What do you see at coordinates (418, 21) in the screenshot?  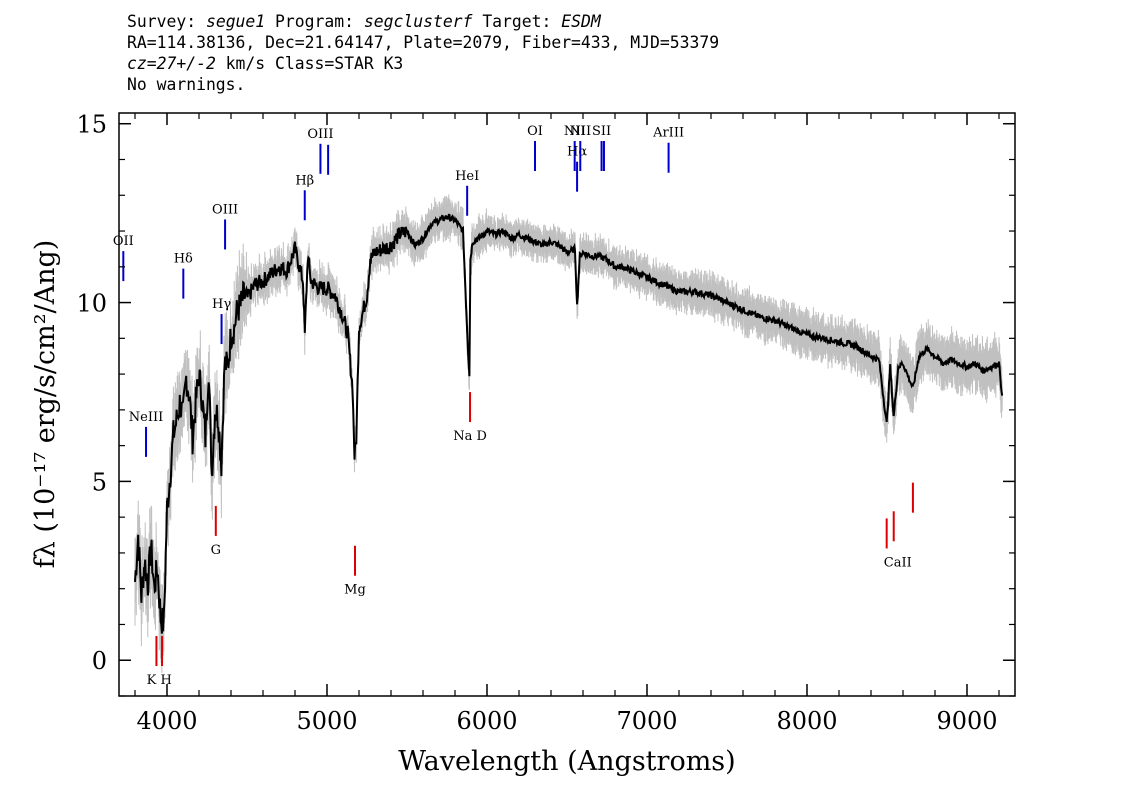 I see `program-value: segclusterf` at bounding box center [418, 21].